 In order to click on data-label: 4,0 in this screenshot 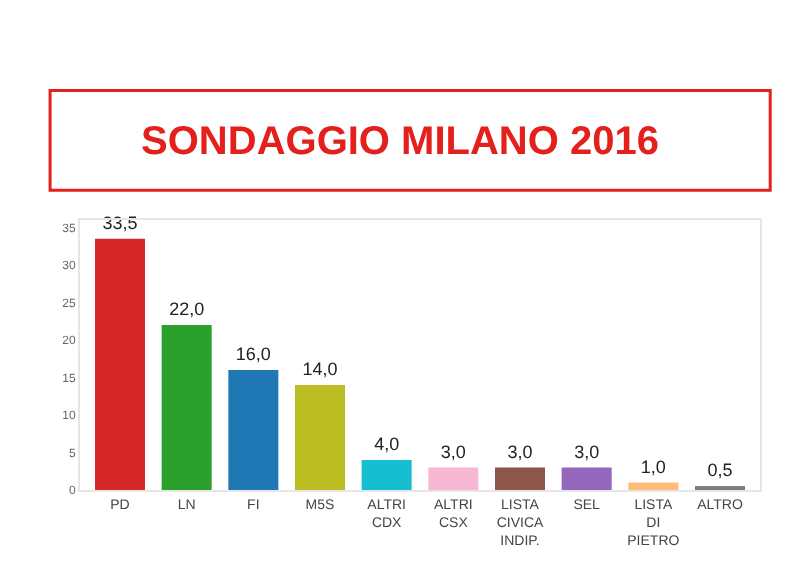, I will do `click(387, 444)`.